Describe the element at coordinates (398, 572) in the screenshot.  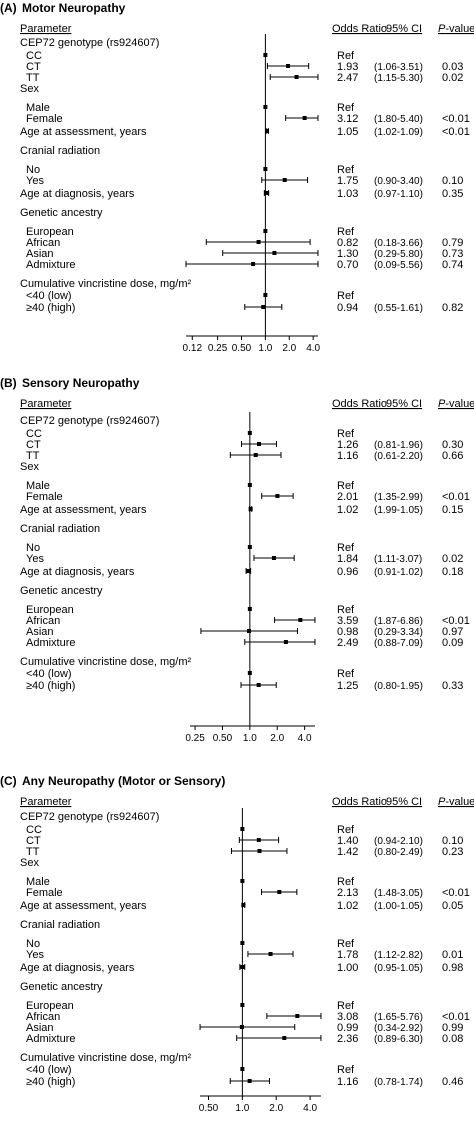
I see `ci-value: (0.91-1.02)` at that location.